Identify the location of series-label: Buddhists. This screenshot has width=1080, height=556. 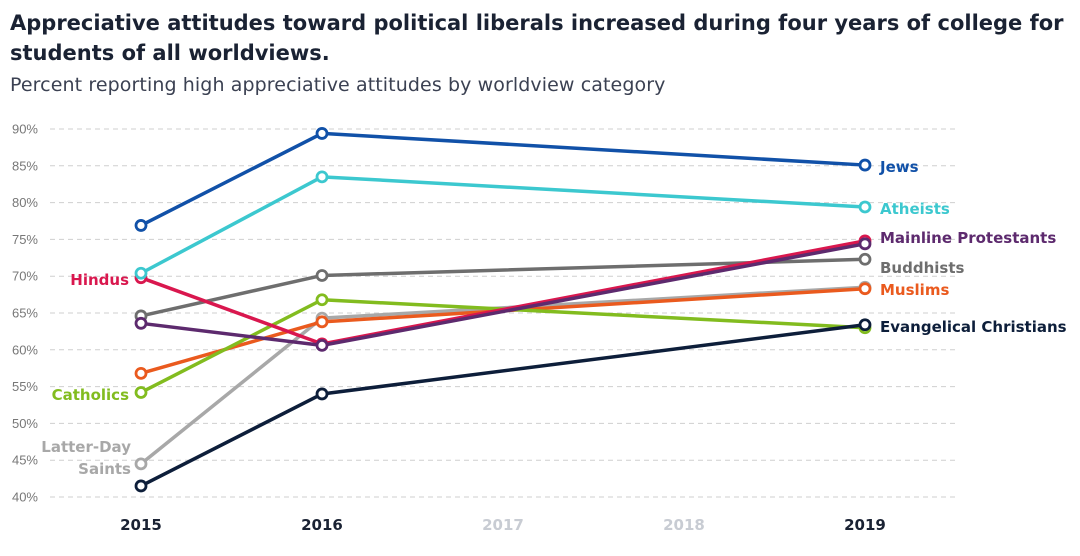
(922, 268).